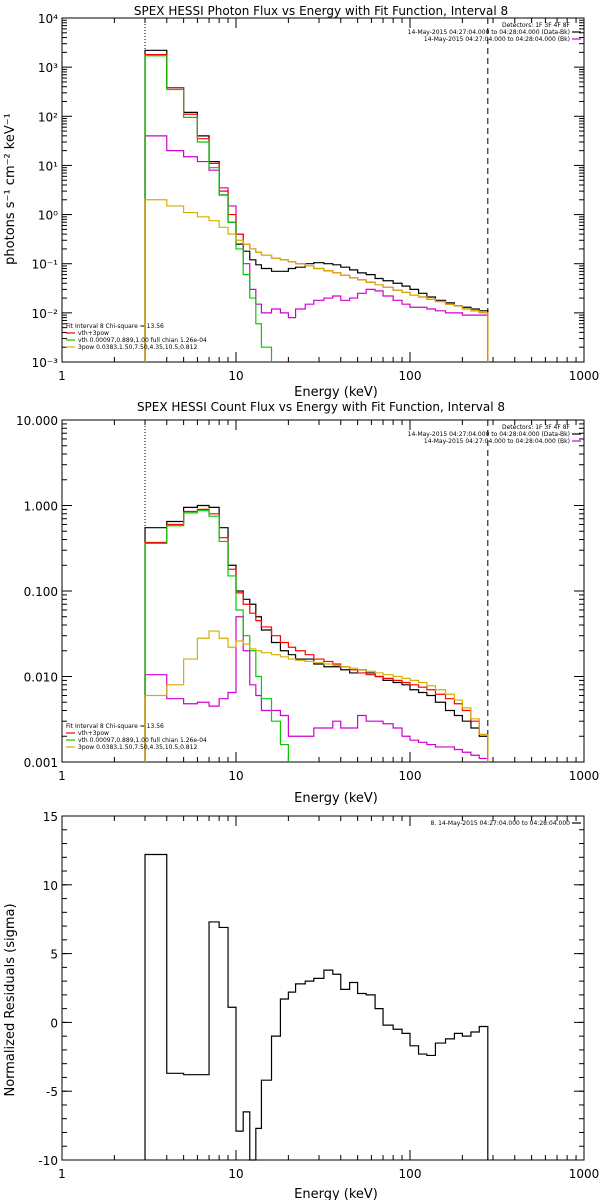 The width and height of the screenshot is (600, 1200). What do you see at coordinates (48, 1161) in the screenshot?
I see `y-tick-label: -10` at bounding box center [48, 1161].